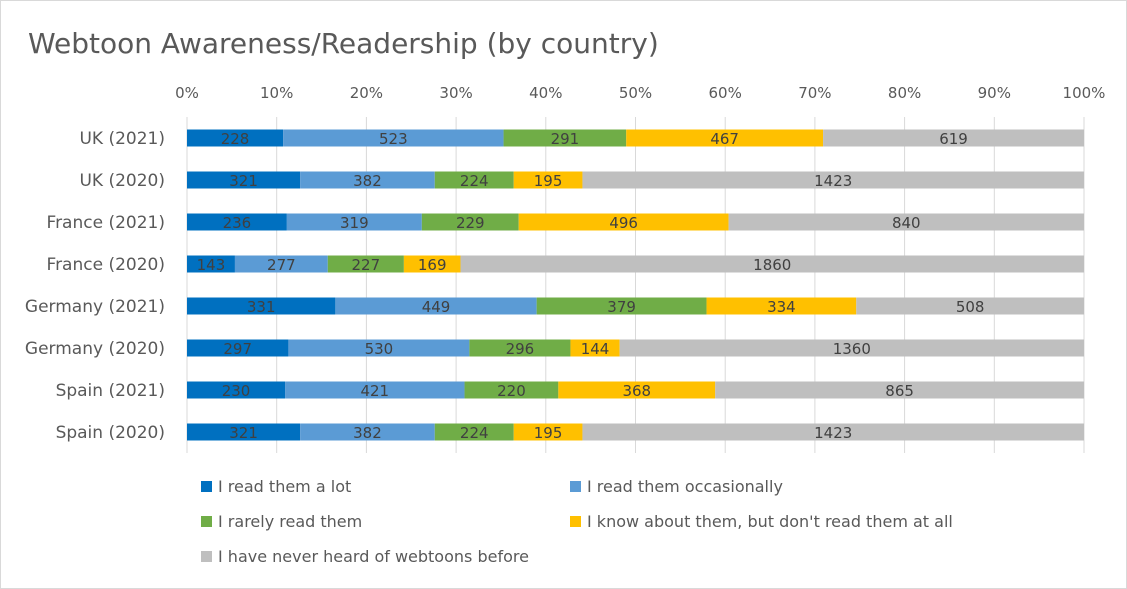 This screenshot has width=1127, height=589. I want to click on data-label: 421, so click(374, 391).